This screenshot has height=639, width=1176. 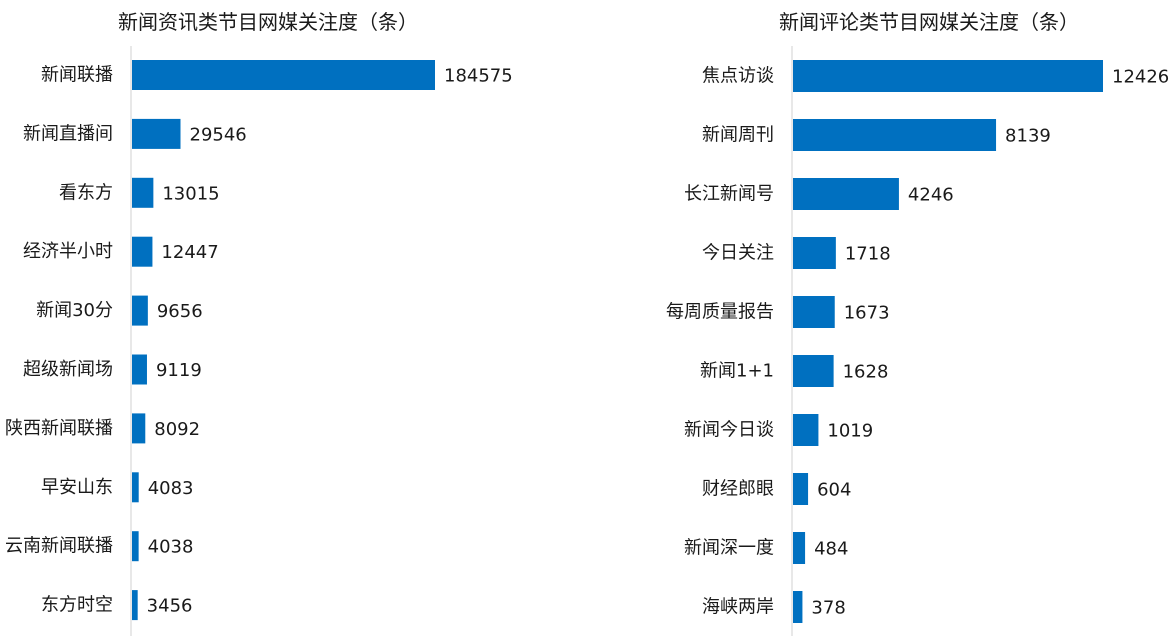 I want to click on right-category-label: 焦点访谈, so click(x=738, y=76).